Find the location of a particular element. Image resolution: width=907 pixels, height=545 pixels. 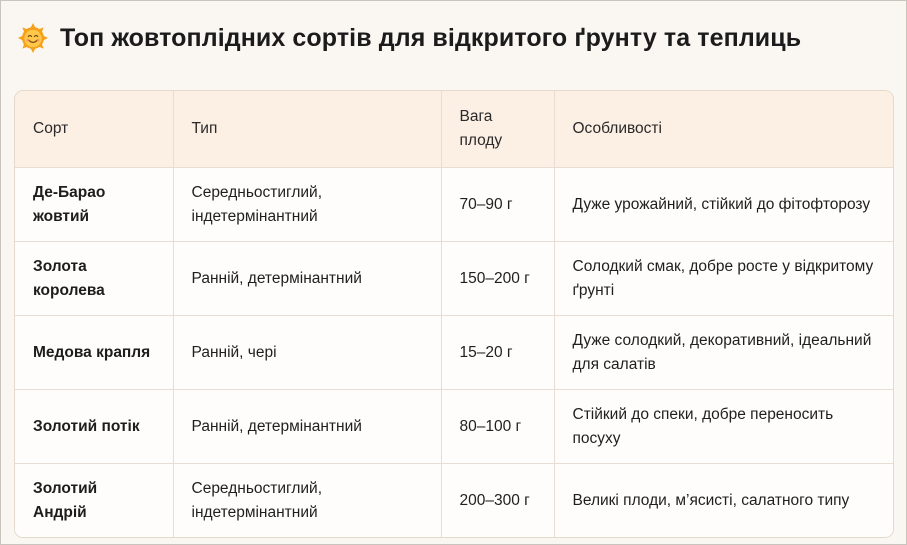

cell-weight: 15–20 г is located at coordinates (498, 352).